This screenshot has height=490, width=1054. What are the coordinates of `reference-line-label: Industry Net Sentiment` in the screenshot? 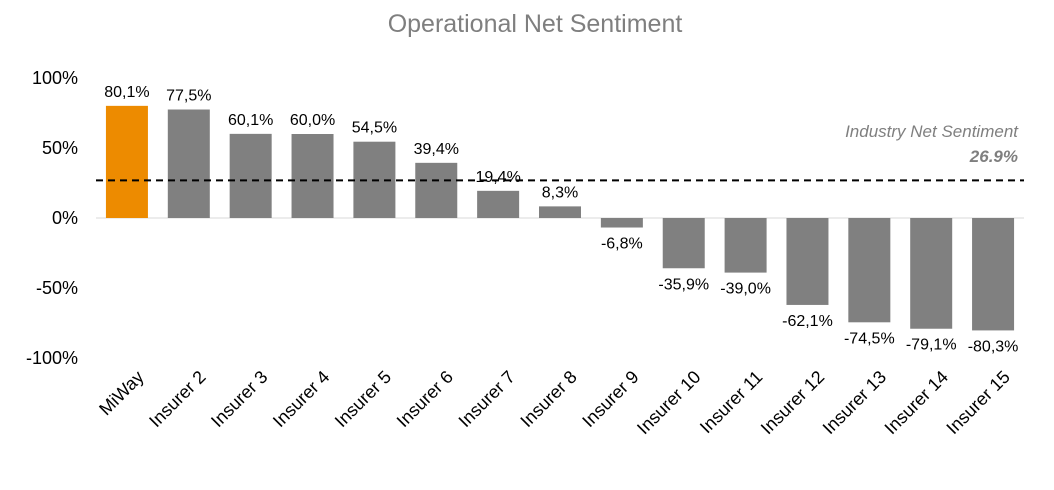 It's located at (932, 131).